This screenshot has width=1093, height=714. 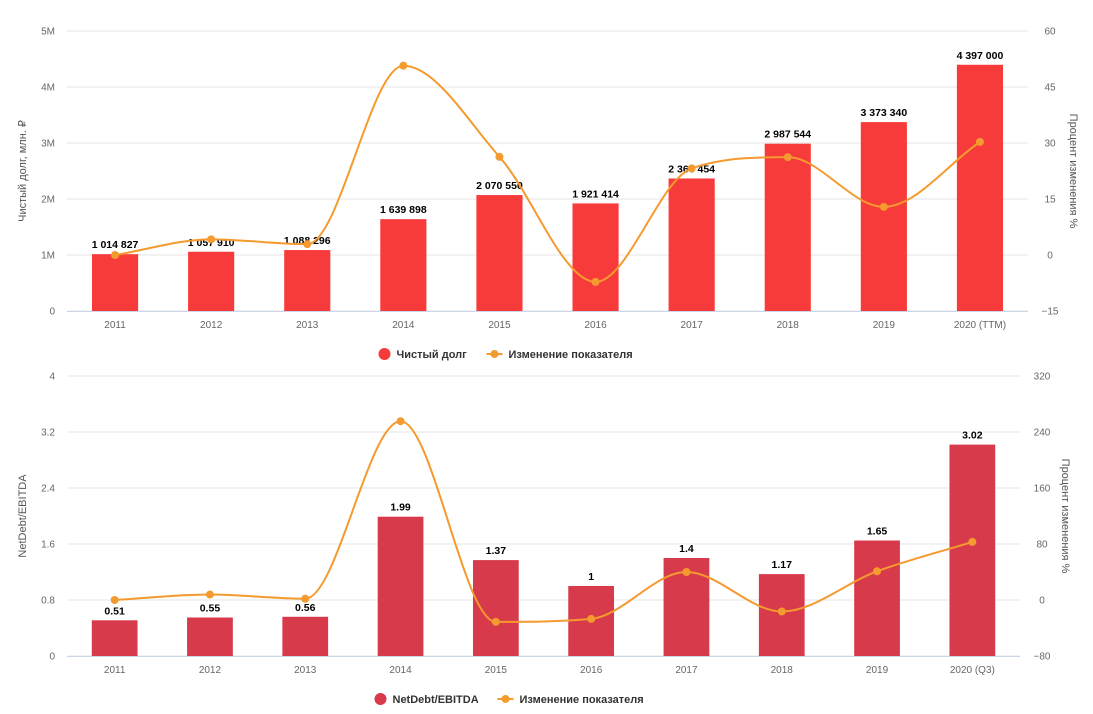 I want to click on bar-data-label: 1.17, so click(x=782, y=565).